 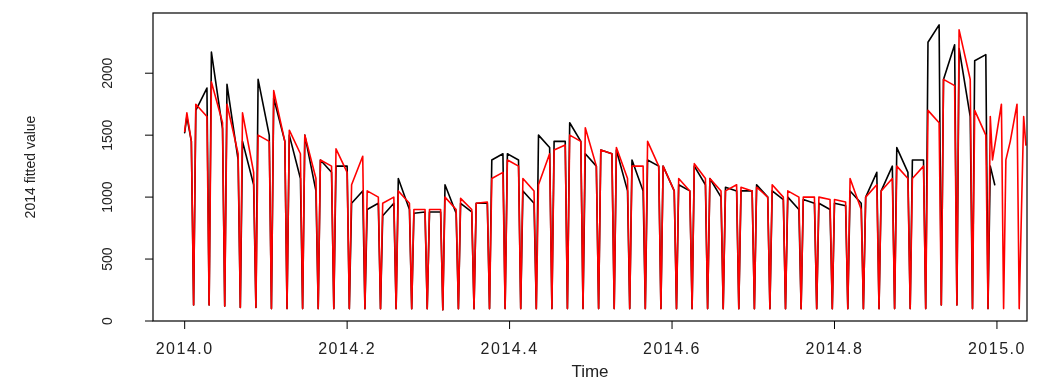 I want to click on x-tick-label: 2014.0, so click(x=184, y=348).